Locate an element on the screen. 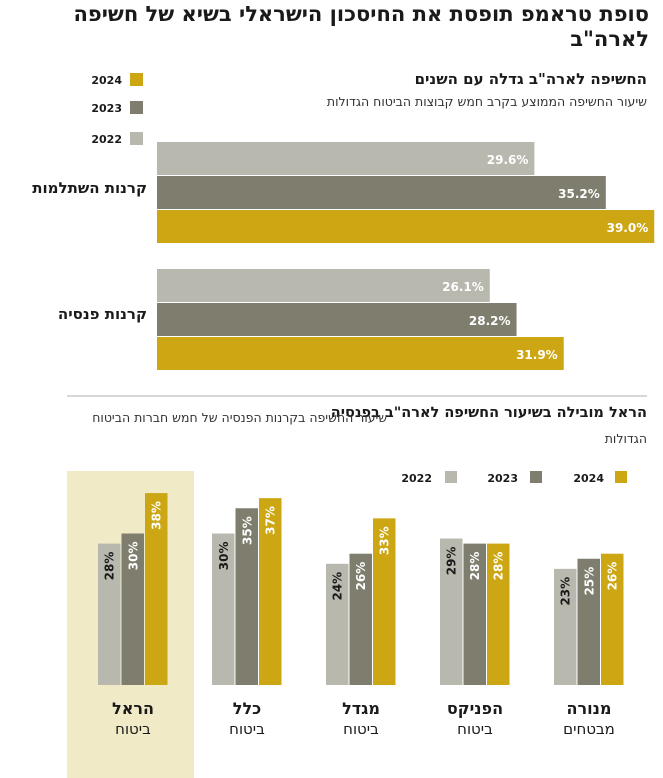  company-label-4: מנורה מבטחים is located at coordinates (589, 719).